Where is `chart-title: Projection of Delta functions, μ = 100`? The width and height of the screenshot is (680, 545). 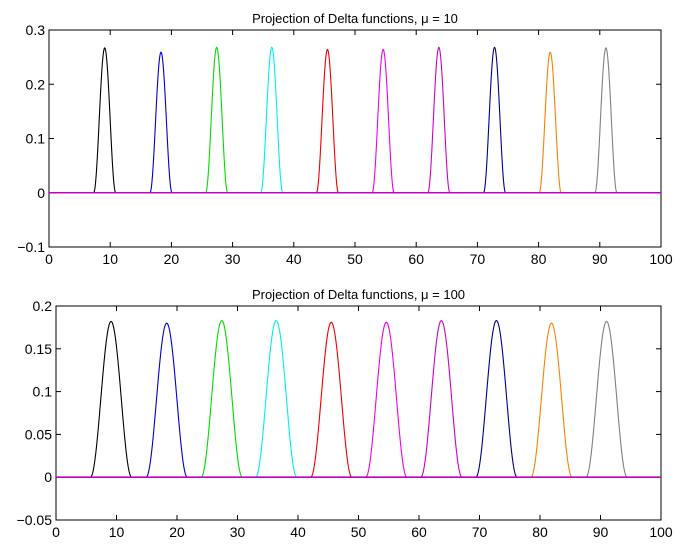
chart-title: Projection of Delta functions, μ = 100 is located at coordinates (358, 294).